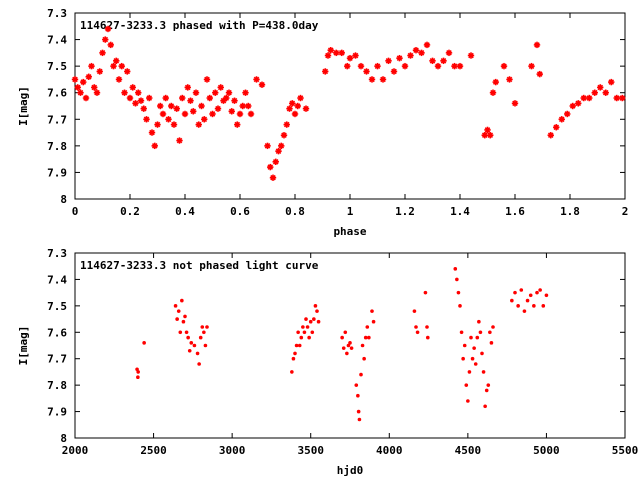 This screenshot has height=480, width=640. Describe the element at coordinates (350, 211) in the screenshot. I see `x-tick-label: 1` at that location.